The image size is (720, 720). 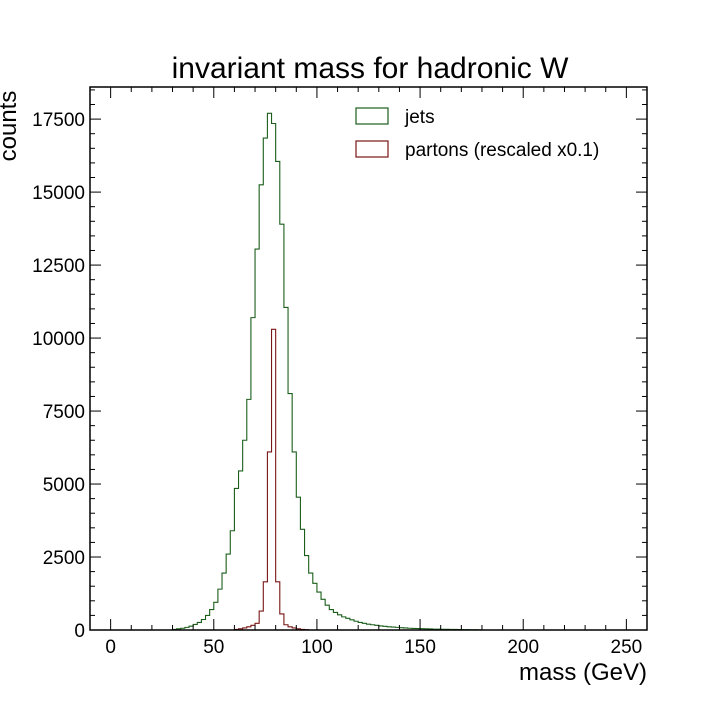 What do you see at coordinates (58, 339) in the screenshot?
I see `y-tick-label: 10000` at bounding box center [58, 339].